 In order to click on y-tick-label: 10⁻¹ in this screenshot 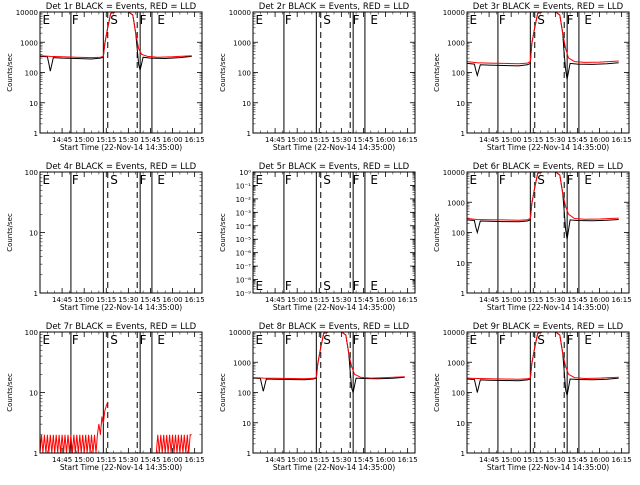, I will do `click(244, 186)`.